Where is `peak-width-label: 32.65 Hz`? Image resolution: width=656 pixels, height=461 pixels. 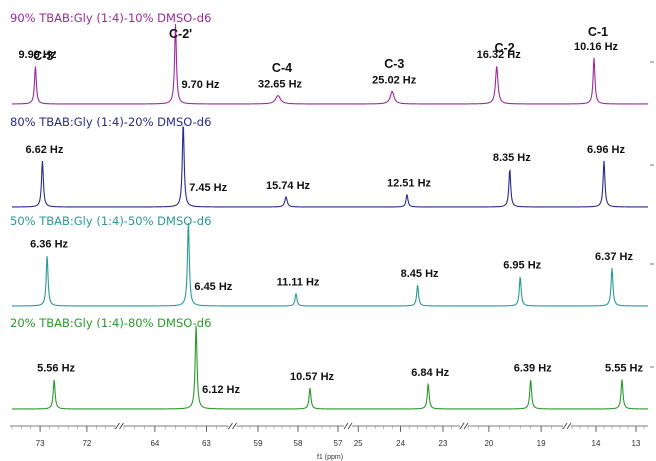
peak-width-label: 32.65 Hz is located at coordinates (280, 85).